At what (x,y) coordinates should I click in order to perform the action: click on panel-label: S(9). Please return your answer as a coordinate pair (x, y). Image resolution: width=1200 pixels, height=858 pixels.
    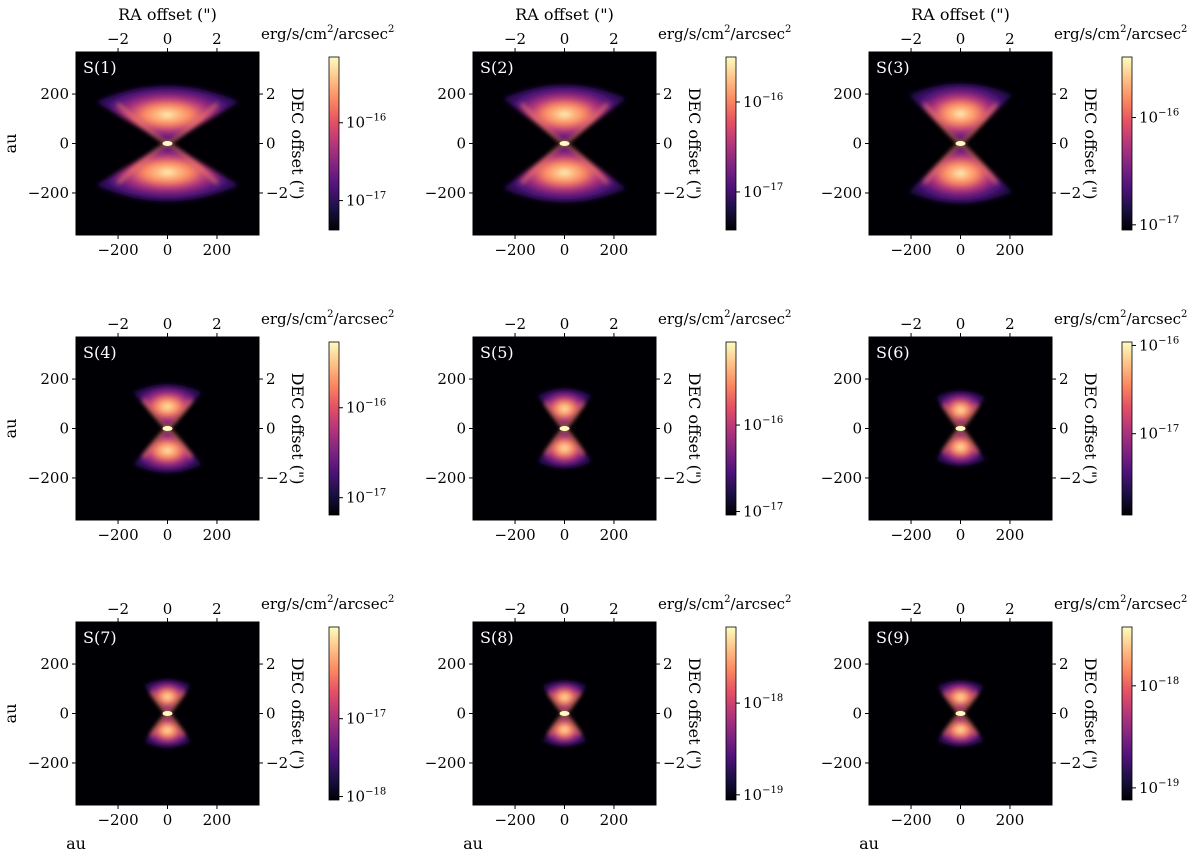
    Looking at the image, I should click on (893, 637).